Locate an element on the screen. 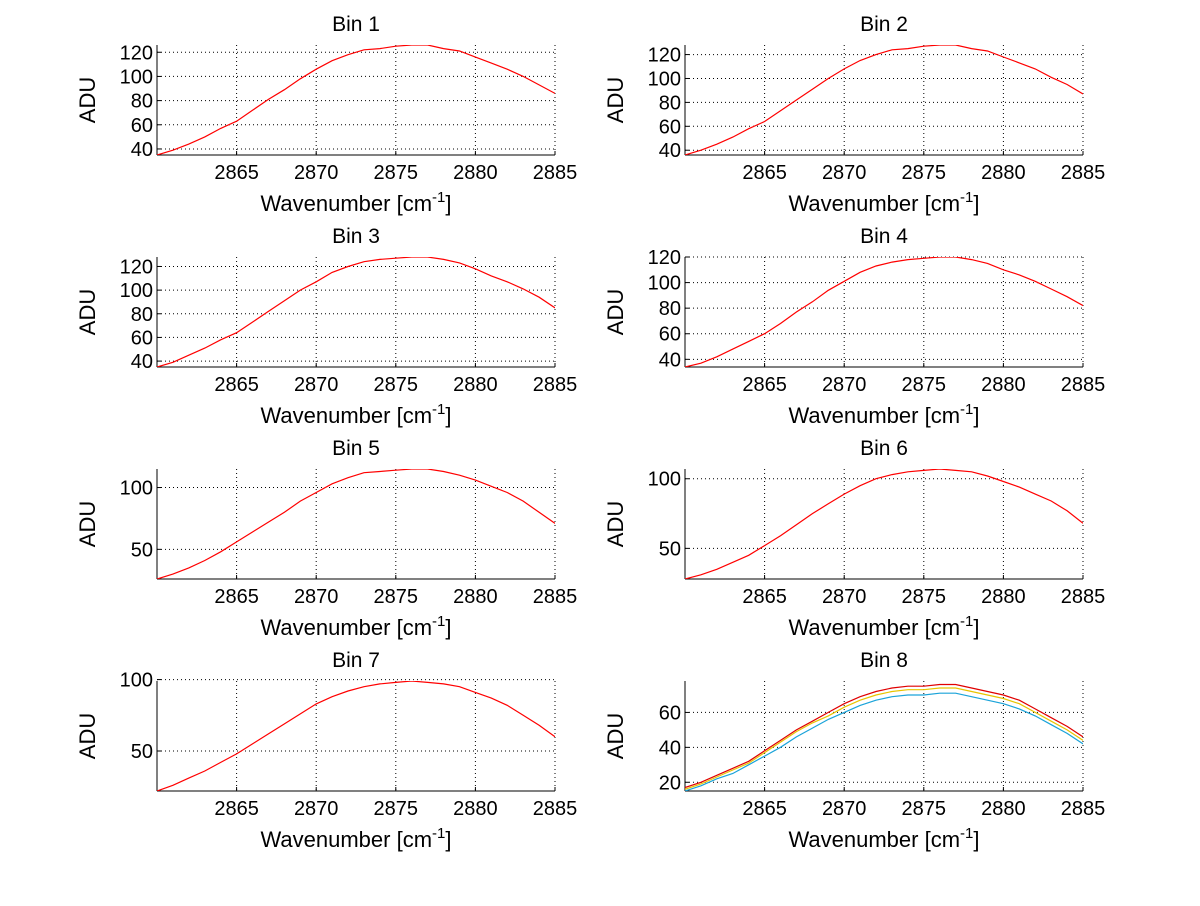 The height and width of the screenshot is (906, 1200). subplot-title: Bin 3 is located at coordinates (356, 236).